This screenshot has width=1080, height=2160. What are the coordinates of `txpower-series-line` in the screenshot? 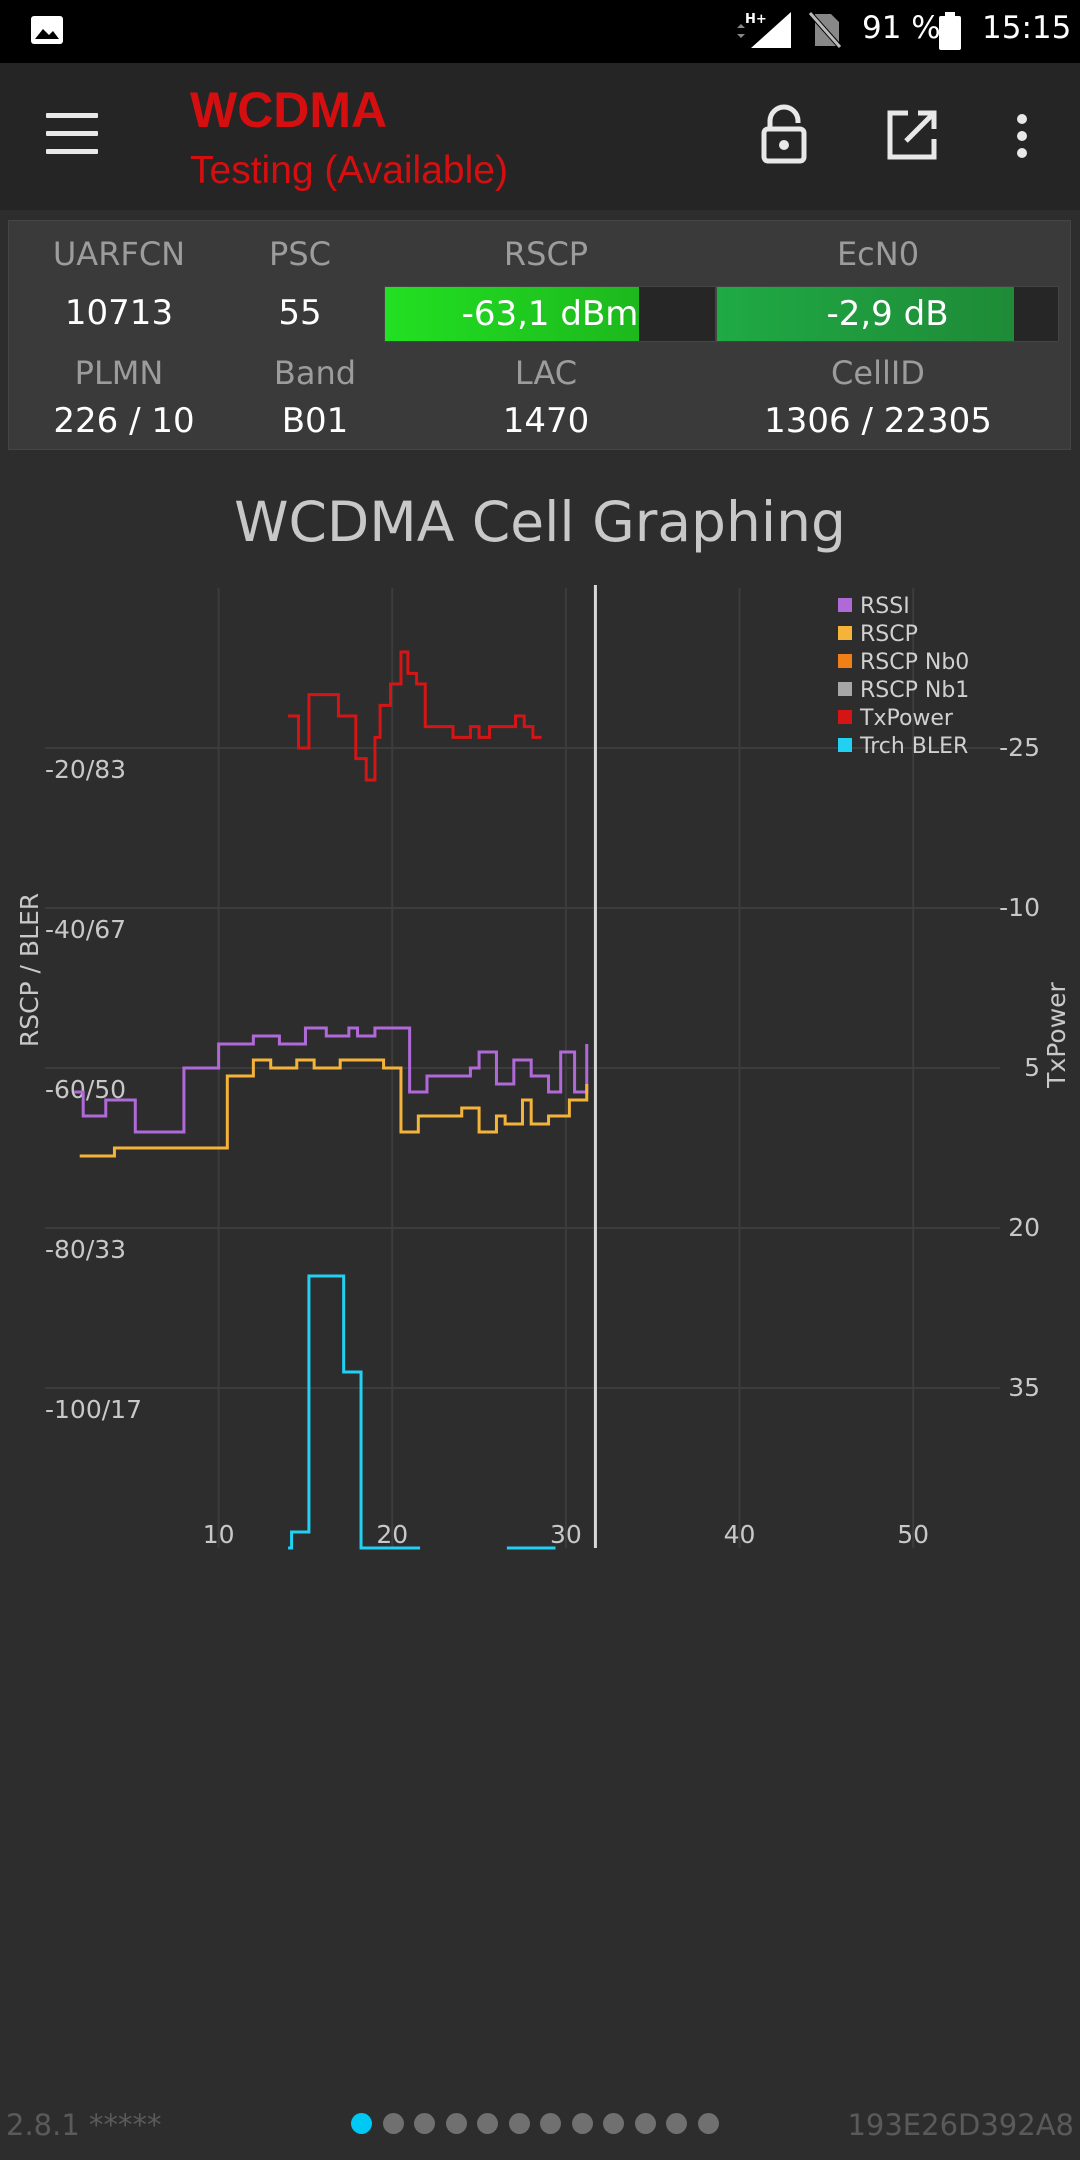 It's located at (415, 716).